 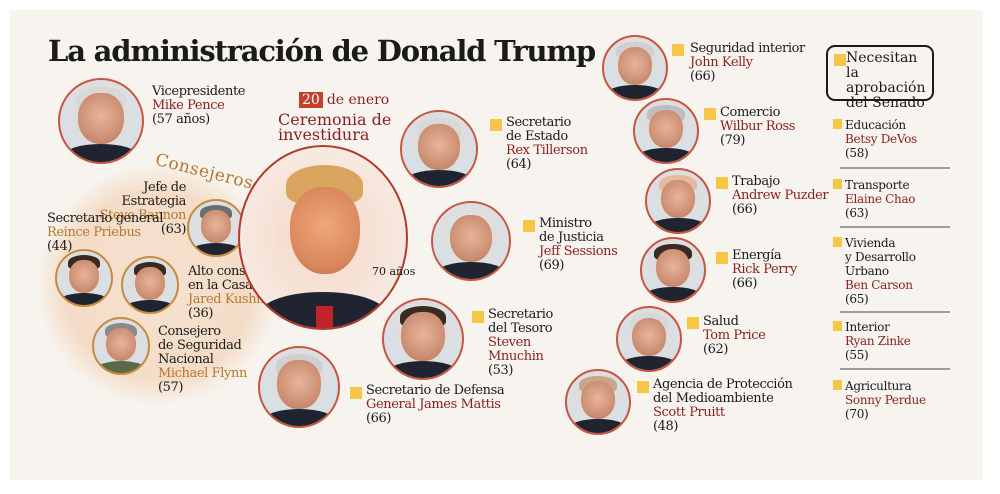 What do you see at coordinates (171, 387) in the screenshot?
I see `person-age: (57)` at bounding box center [171, 387].